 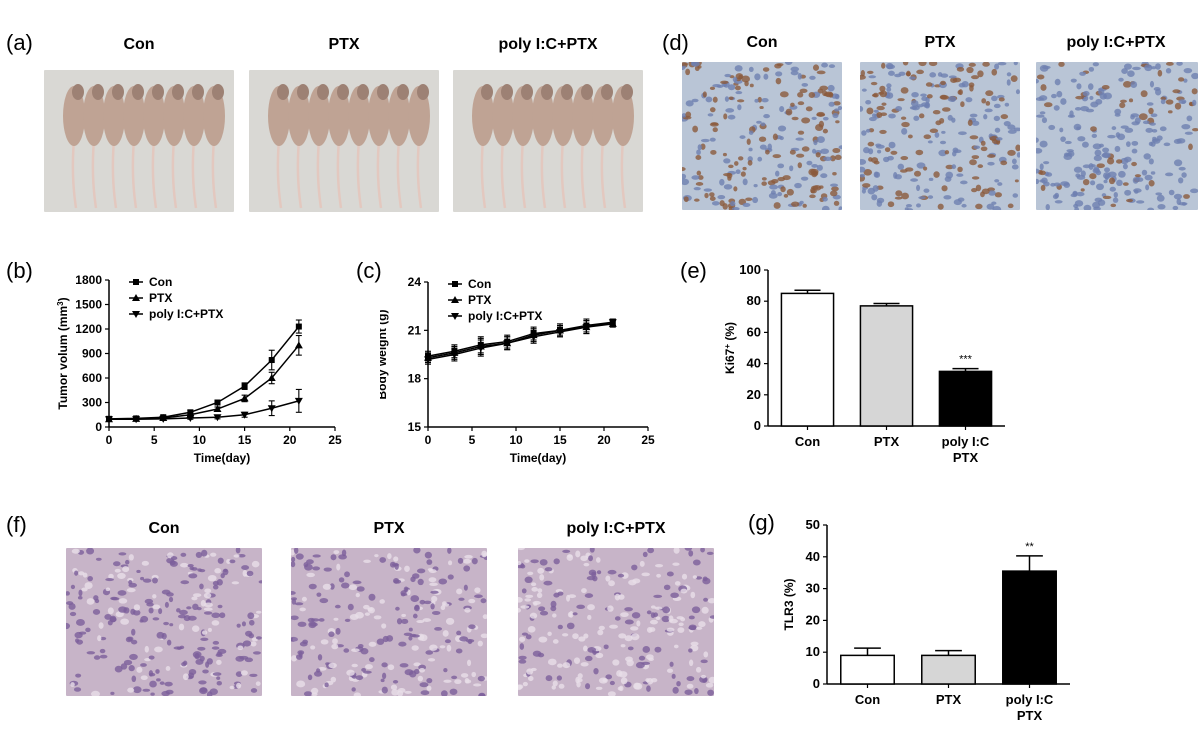 What do you see at coordinates (218, 92) in the screenshot?
I see `mouse-head` at bounding box center [218, 92].